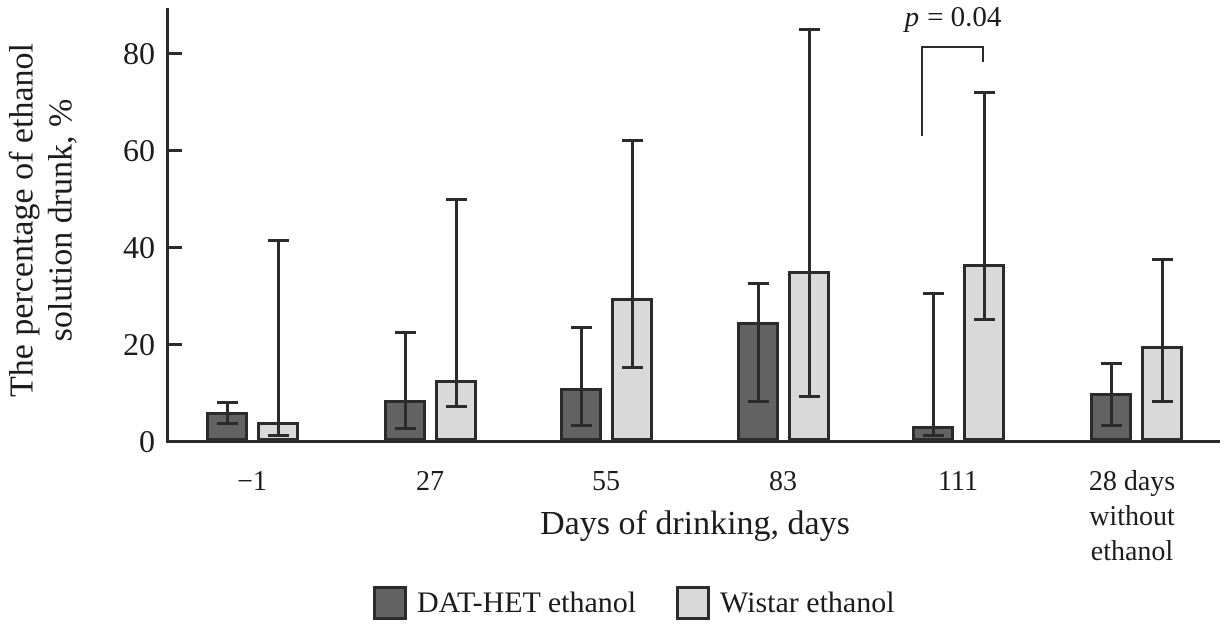 The height and width of the screenshot is (634, 1225). I want to click on x-category-label: 111, so click(958, 481).